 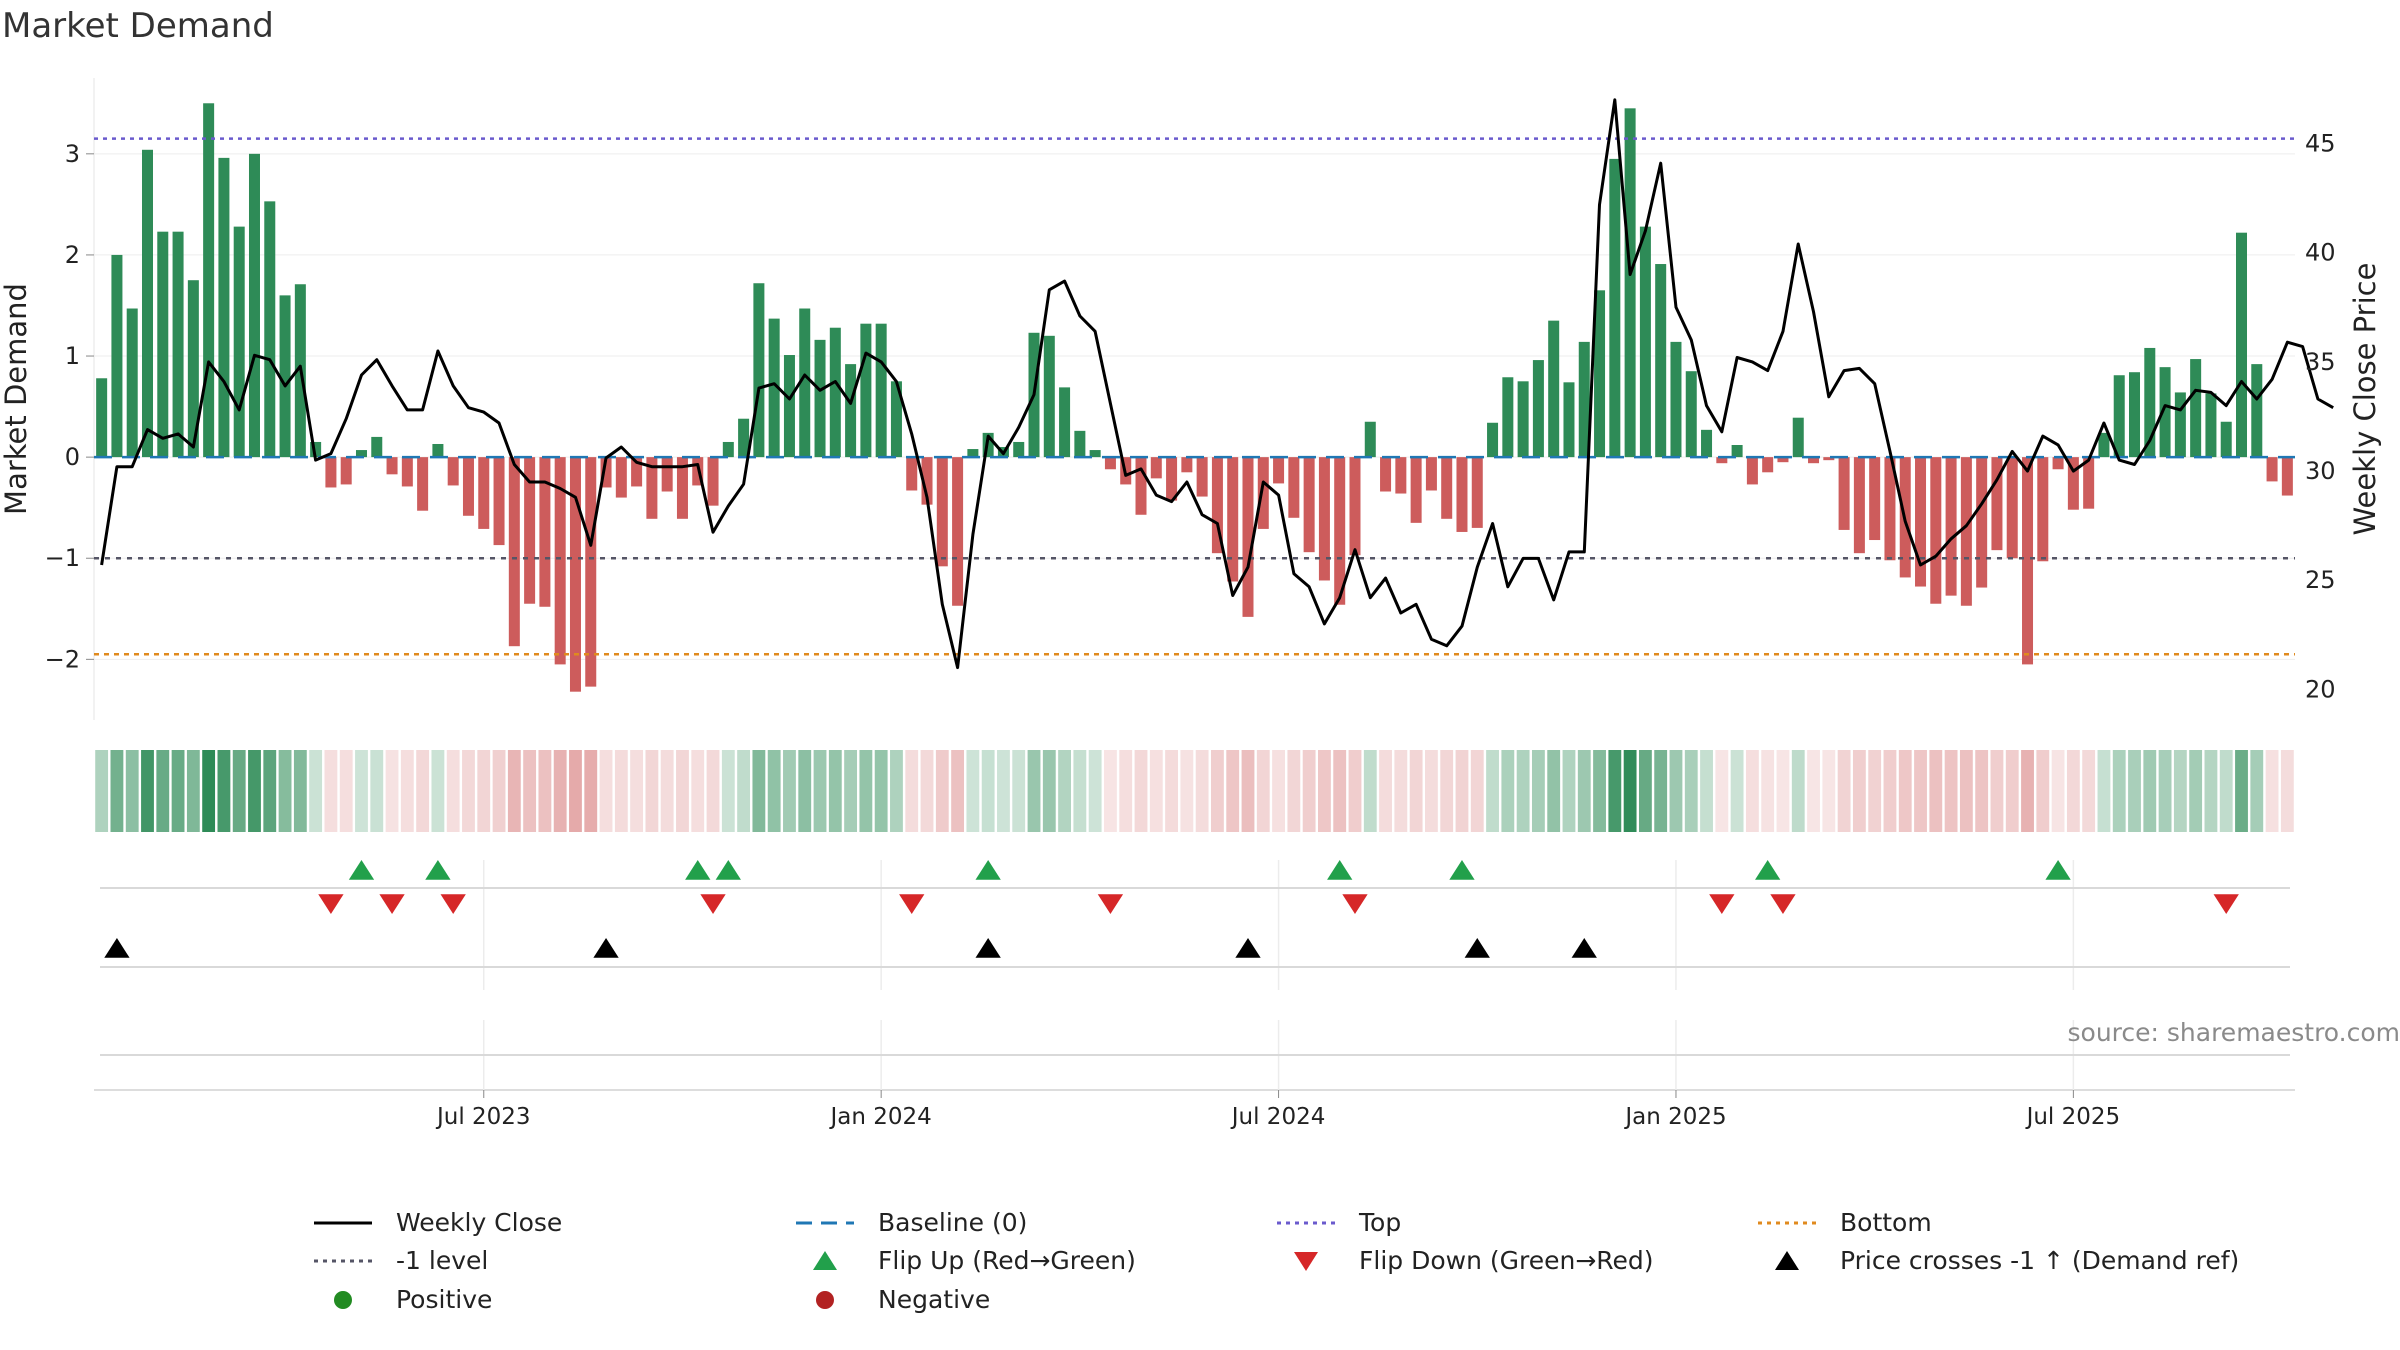 I want to click on legend-item: Top, so click(x=1338, y=1222).